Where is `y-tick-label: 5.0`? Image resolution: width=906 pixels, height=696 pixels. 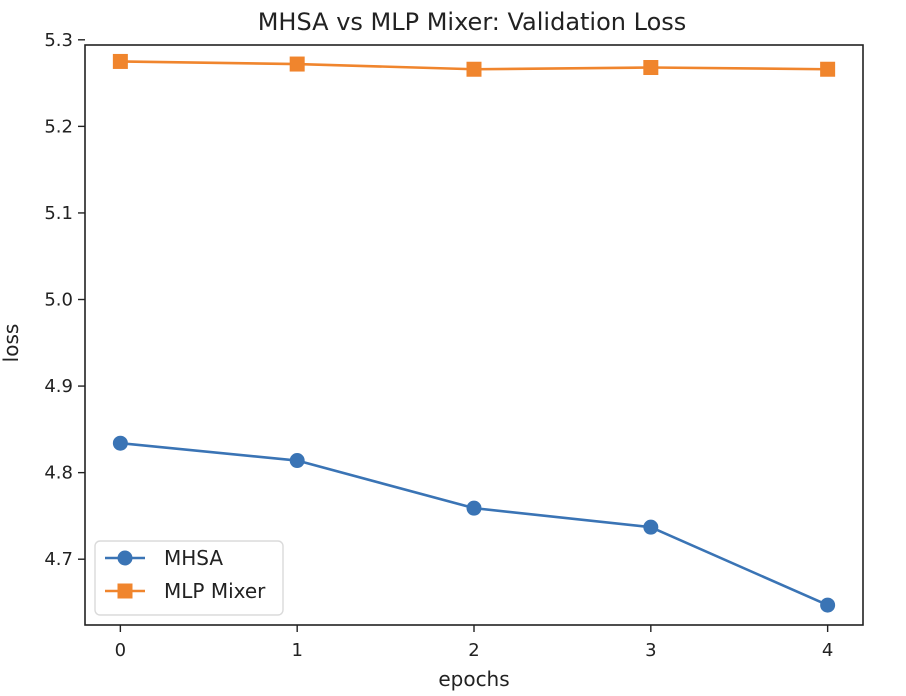 y-tick-label: 5.0 is located at coordinates (58, 300).